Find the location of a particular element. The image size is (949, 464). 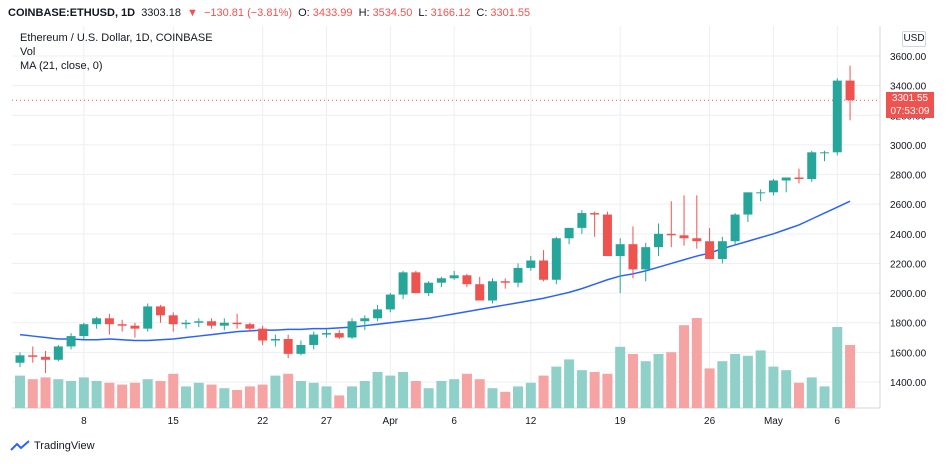

y-tick-label: 2600.00 is located at coordinates (908, 205).